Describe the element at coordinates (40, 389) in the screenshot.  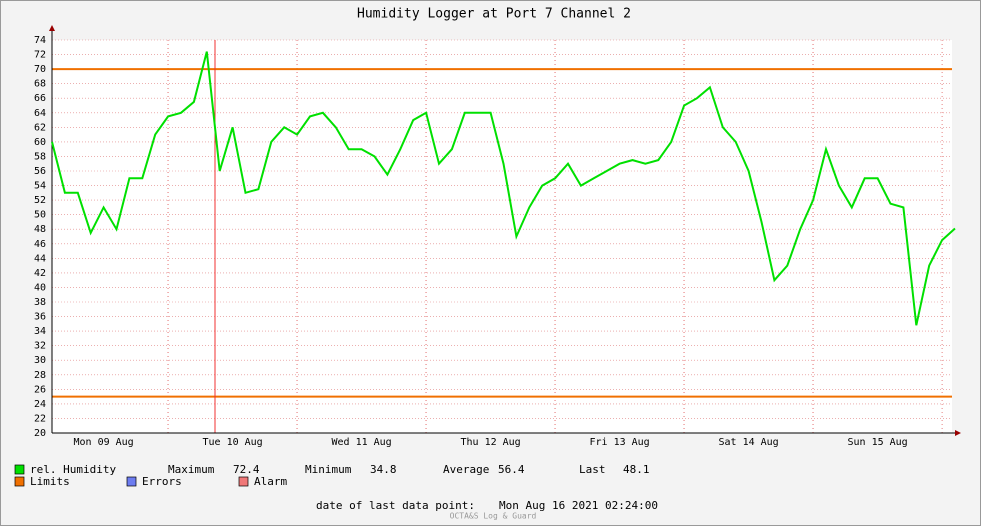
I see `y-tick-label: 26` at that location.